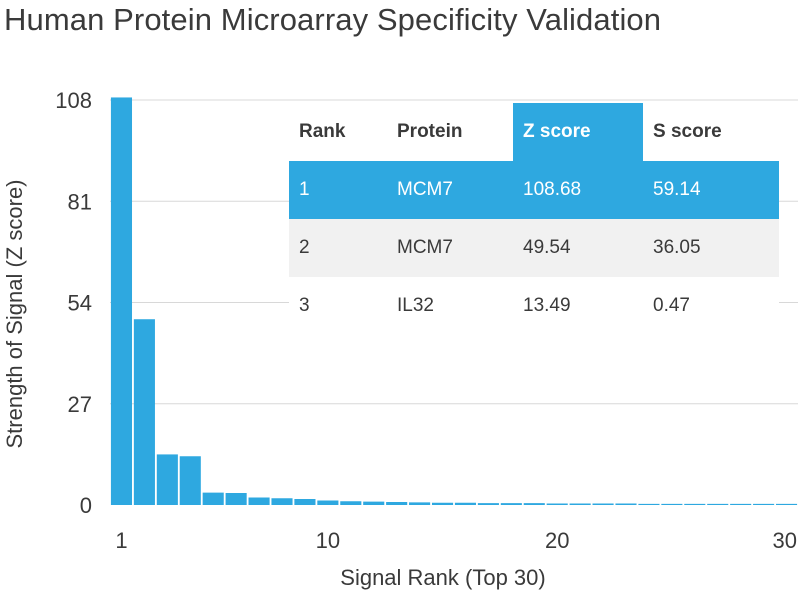 Image resolution: width=800 pixels, height=600 pixels. I want to click on table-row: 1 MCM7 108.68 59.14, so click(534, 190).